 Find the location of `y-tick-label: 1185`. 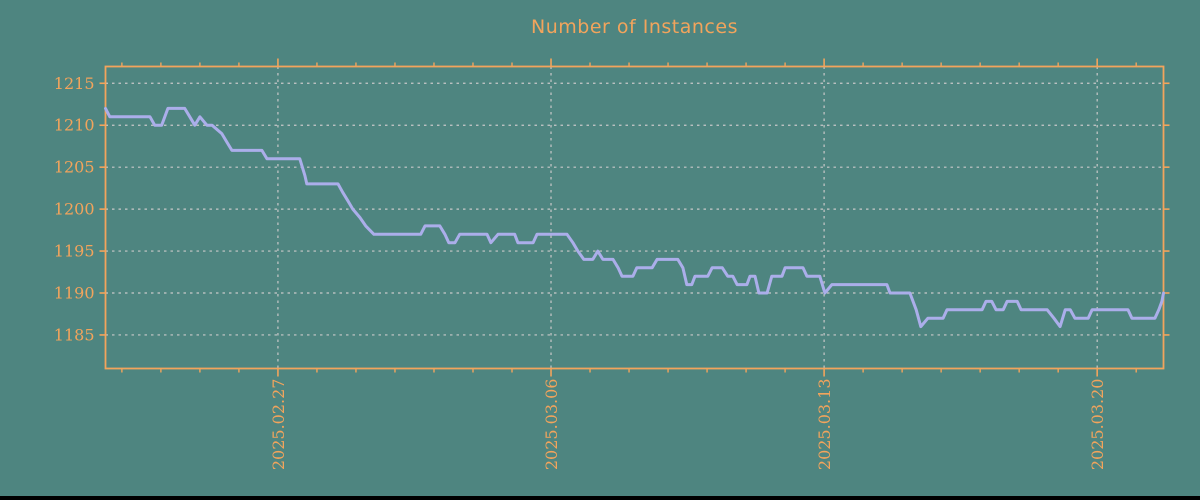

y-tick-label: 1185 is located at coordinates (74, 334).